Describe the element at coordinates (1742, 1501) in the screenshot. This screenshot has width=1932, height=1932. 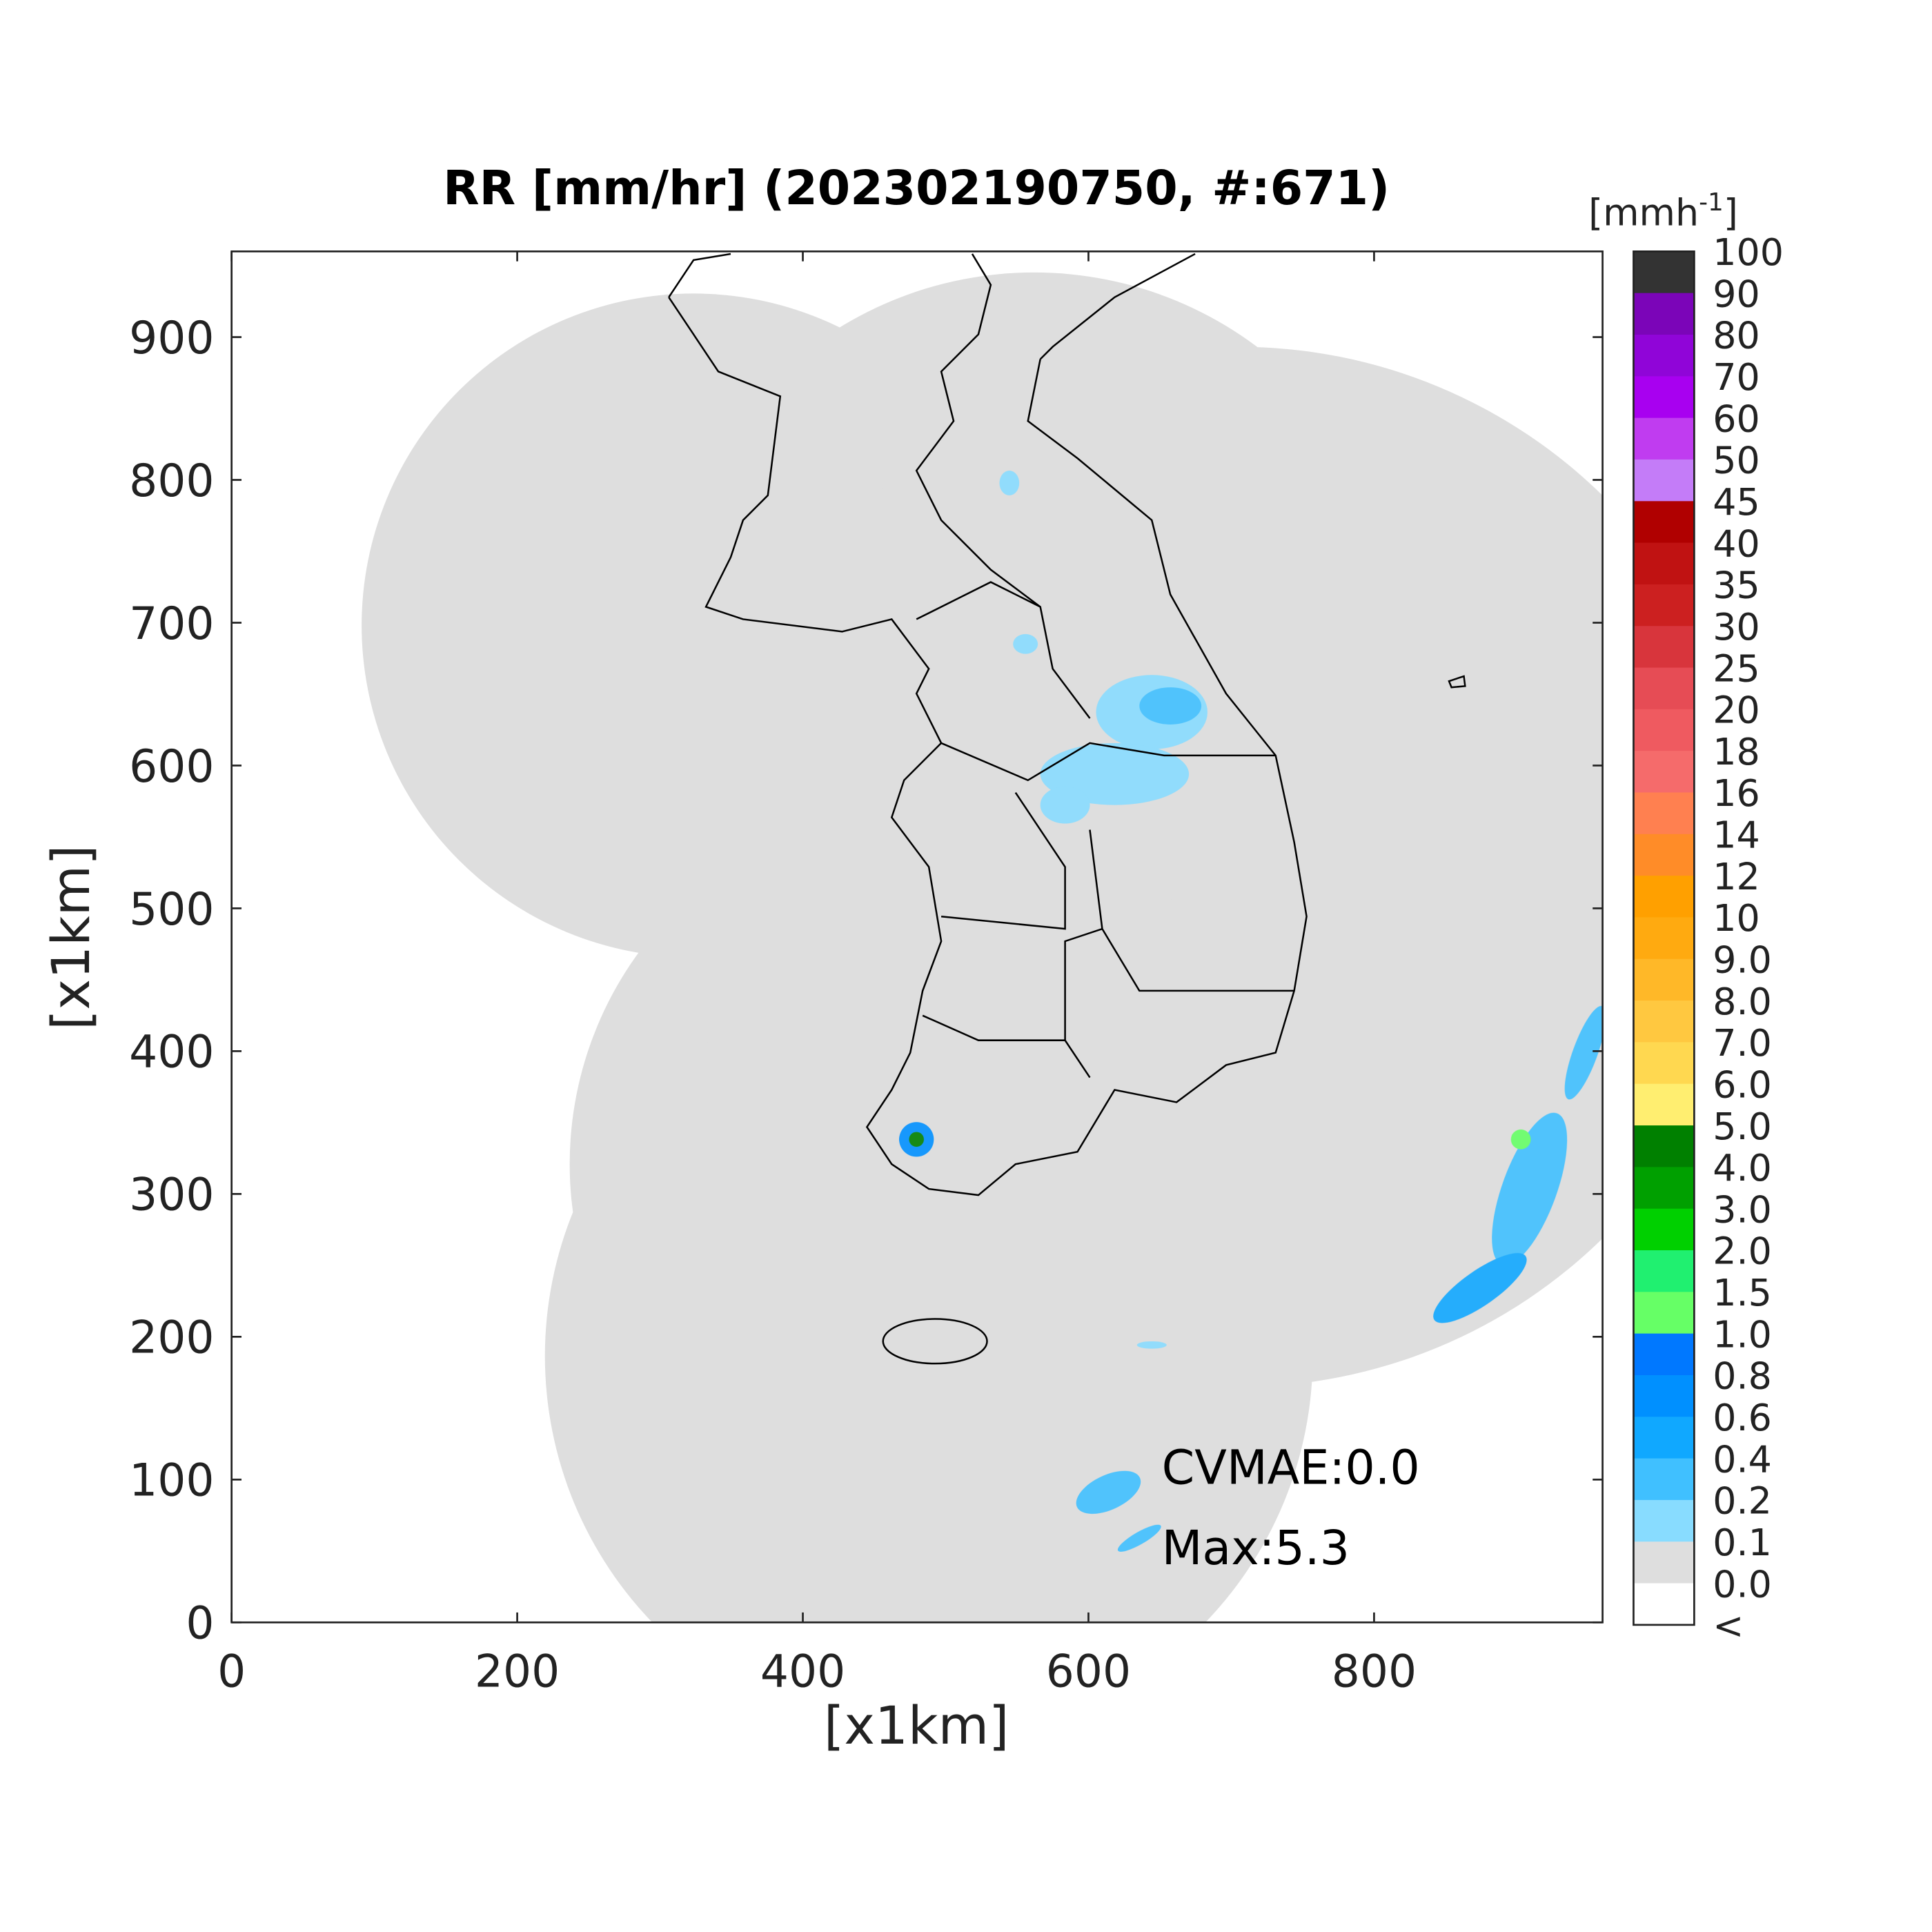
I see `colorbar-label: 0.2` at that location.